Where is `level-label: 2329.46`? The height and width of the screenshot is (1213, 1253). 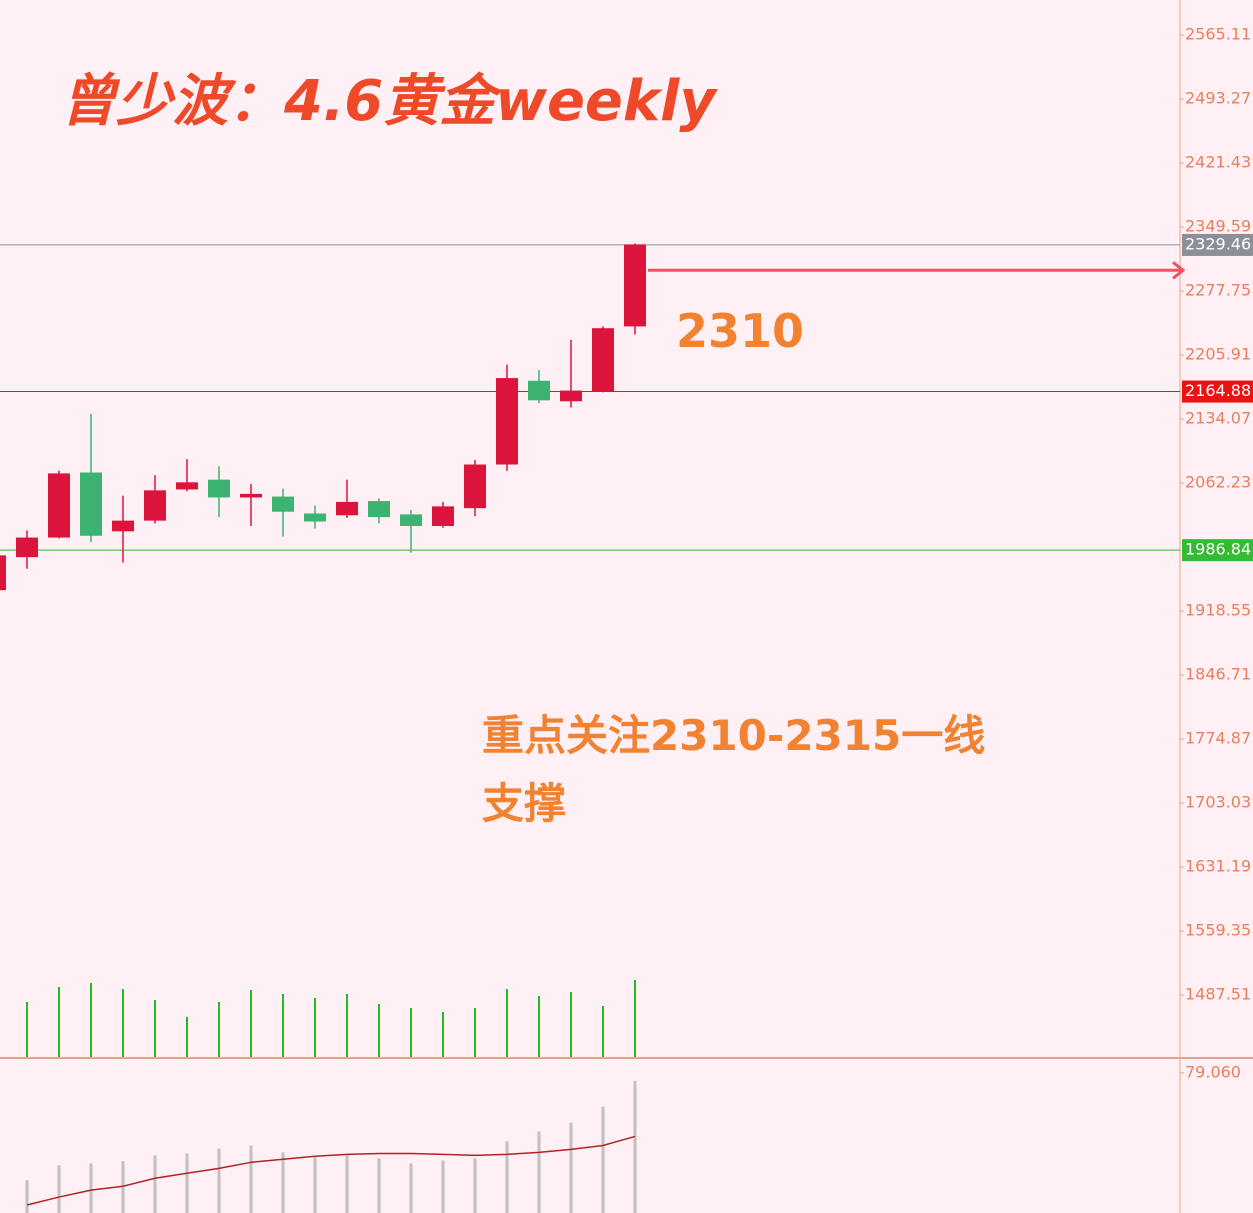 level-label: 2329.46 is located at coordinates (1218, 243).